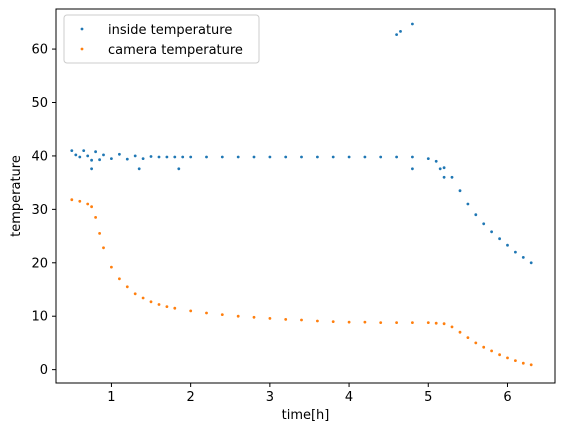 This screenshot has width=563, height=432. What do you see at coordinates (39, 263) in the screenshot?
I see `y-tick-label: 20` at bounding box center [39, 263].